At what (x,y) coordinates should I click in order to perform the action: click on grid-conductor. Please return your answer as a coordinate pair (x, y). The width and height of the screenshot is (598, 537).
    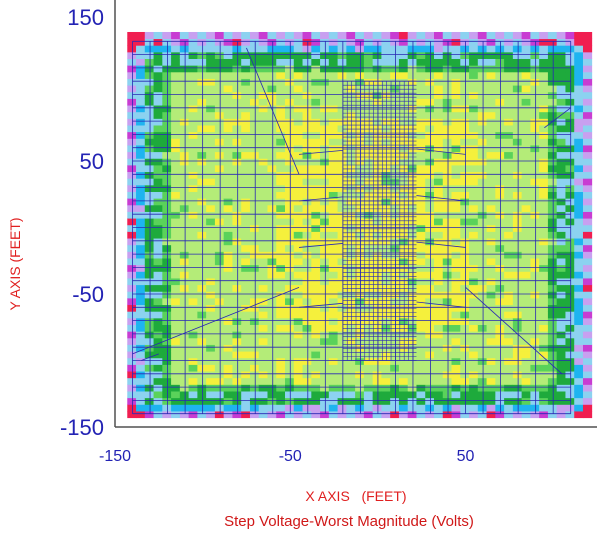
    Looking at the image, I should click on (441, 304).